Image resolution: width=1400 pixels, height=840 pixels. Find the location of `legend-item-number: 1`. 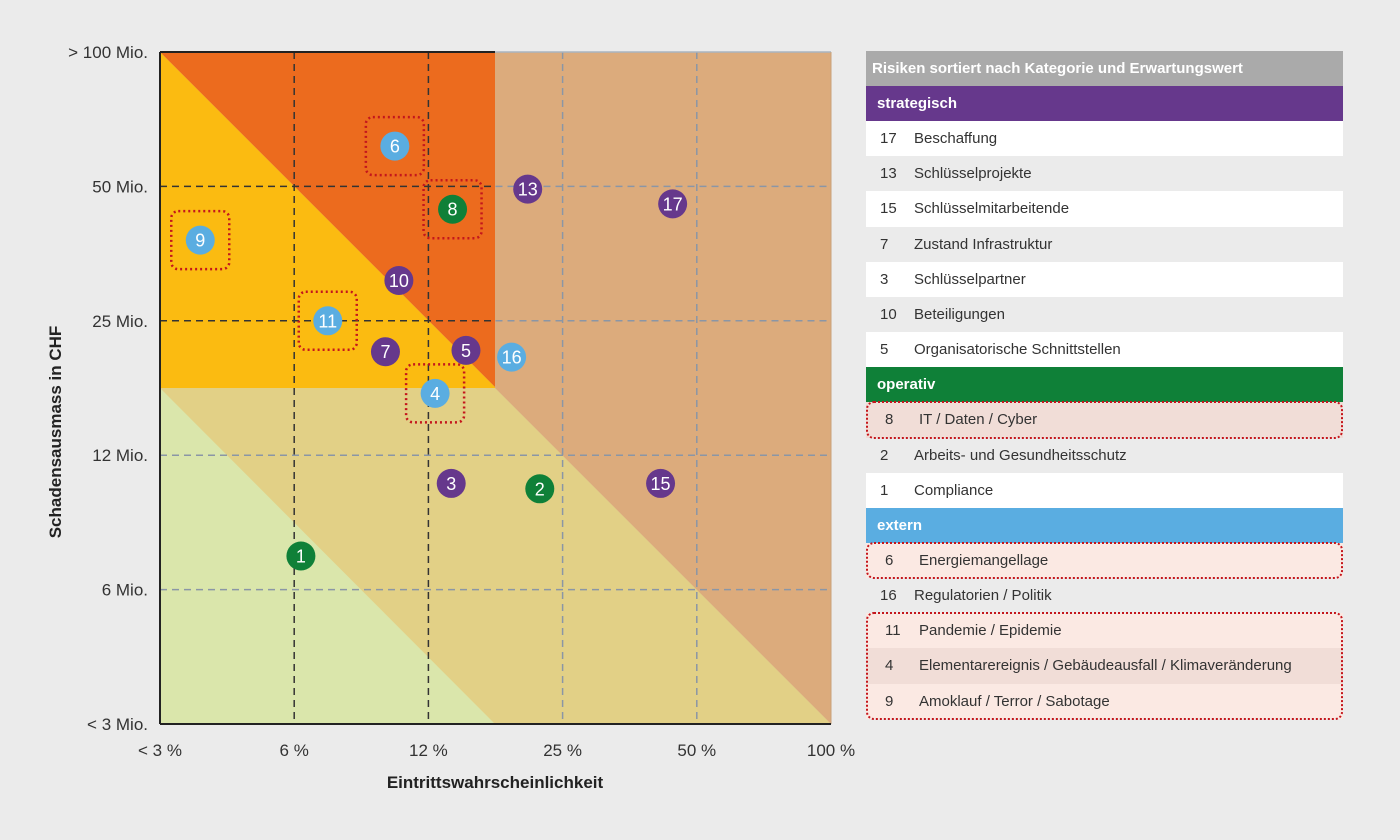

legend-item-number: 1 is located at coordinates (884, 490).